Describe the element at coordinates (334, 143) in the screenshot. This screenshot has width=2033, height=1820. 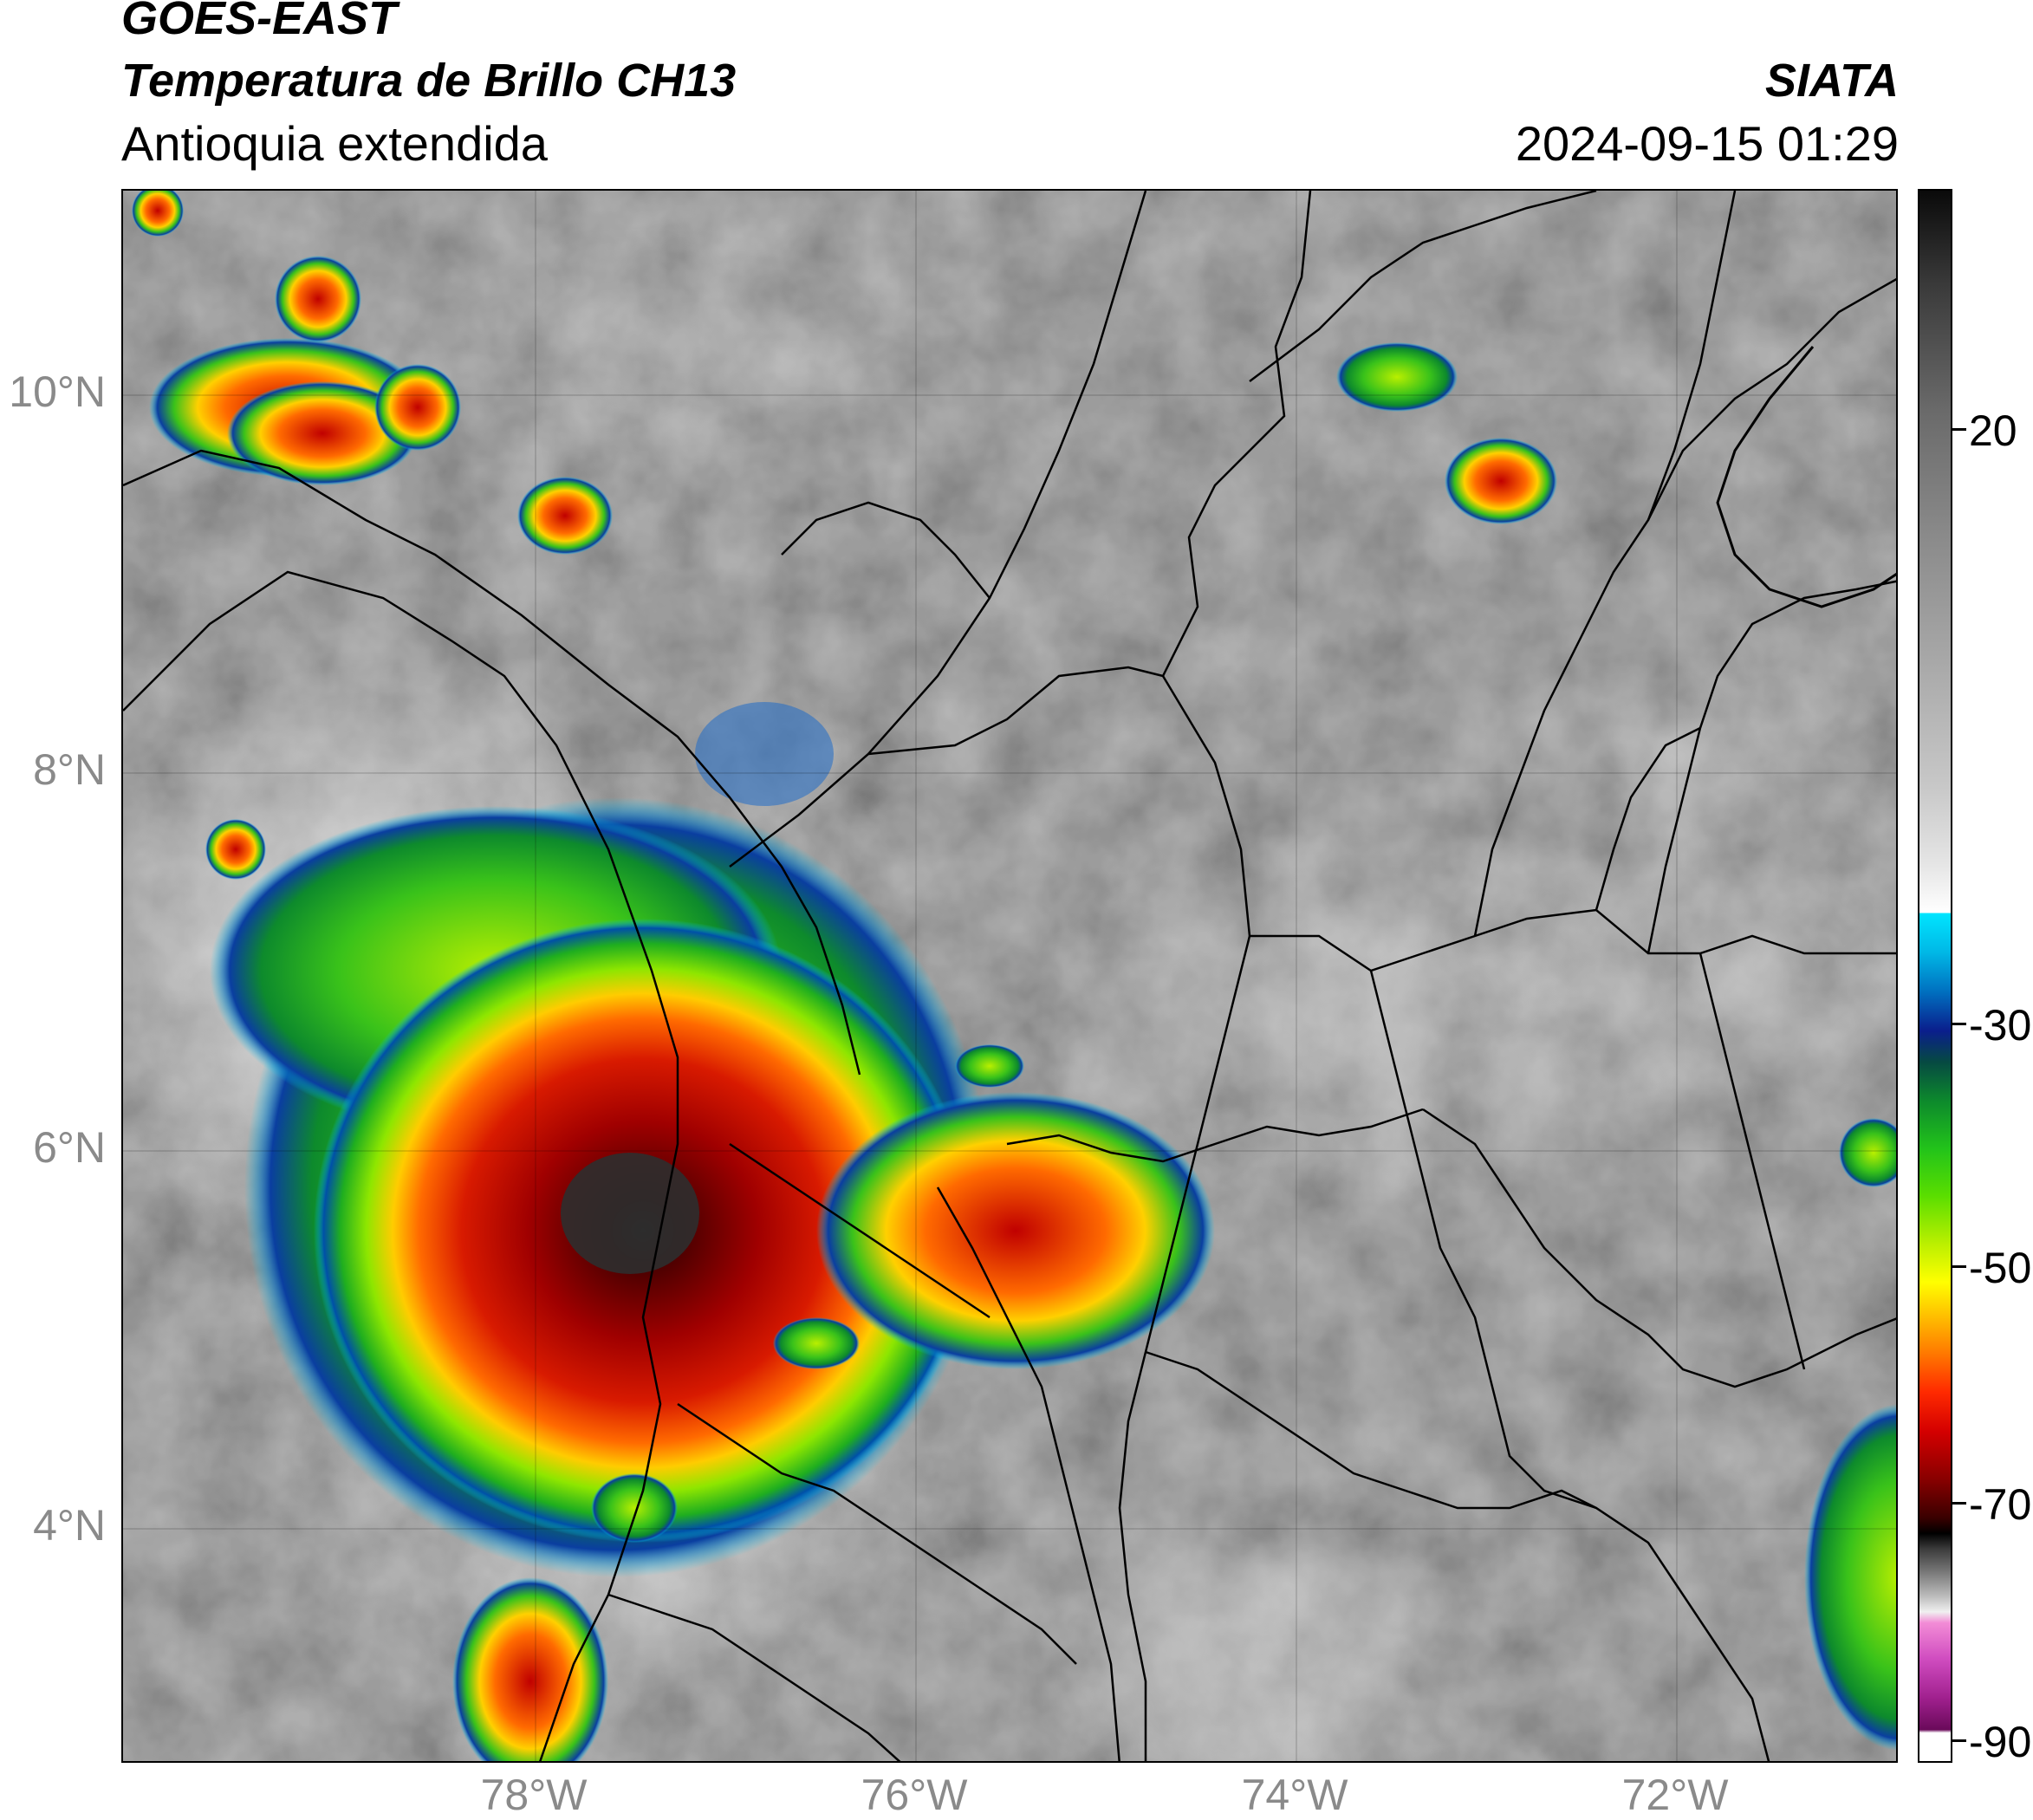
I see `region-subtitle: Antioquia extendida` at that location.